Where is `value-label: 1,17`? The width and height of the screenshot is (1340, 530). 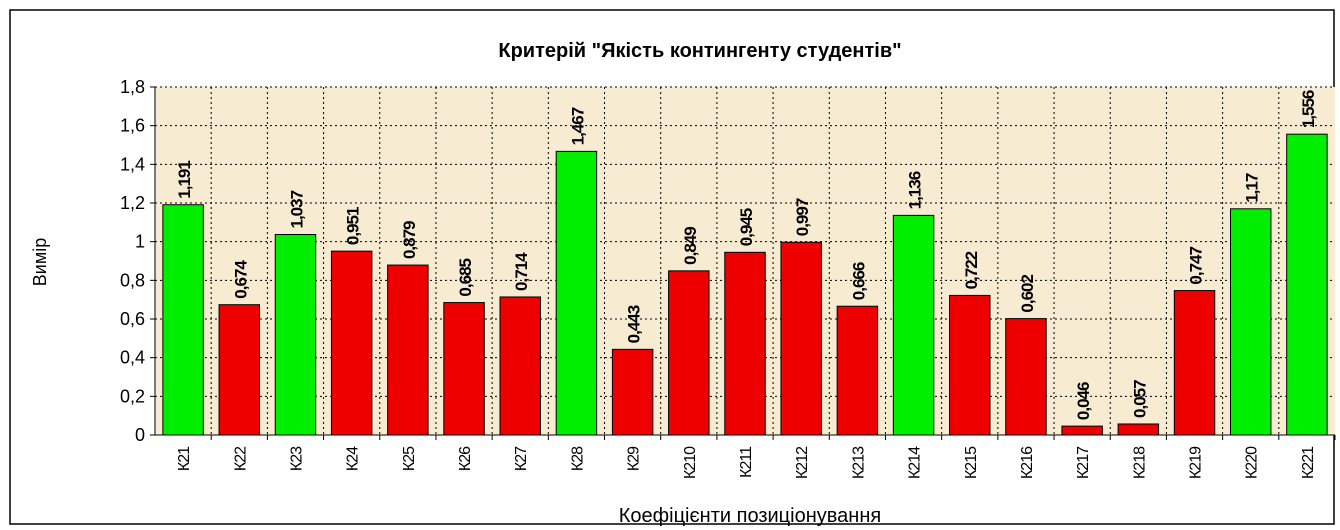
value-label: 1,17 is located at coordinates (1252, 188).